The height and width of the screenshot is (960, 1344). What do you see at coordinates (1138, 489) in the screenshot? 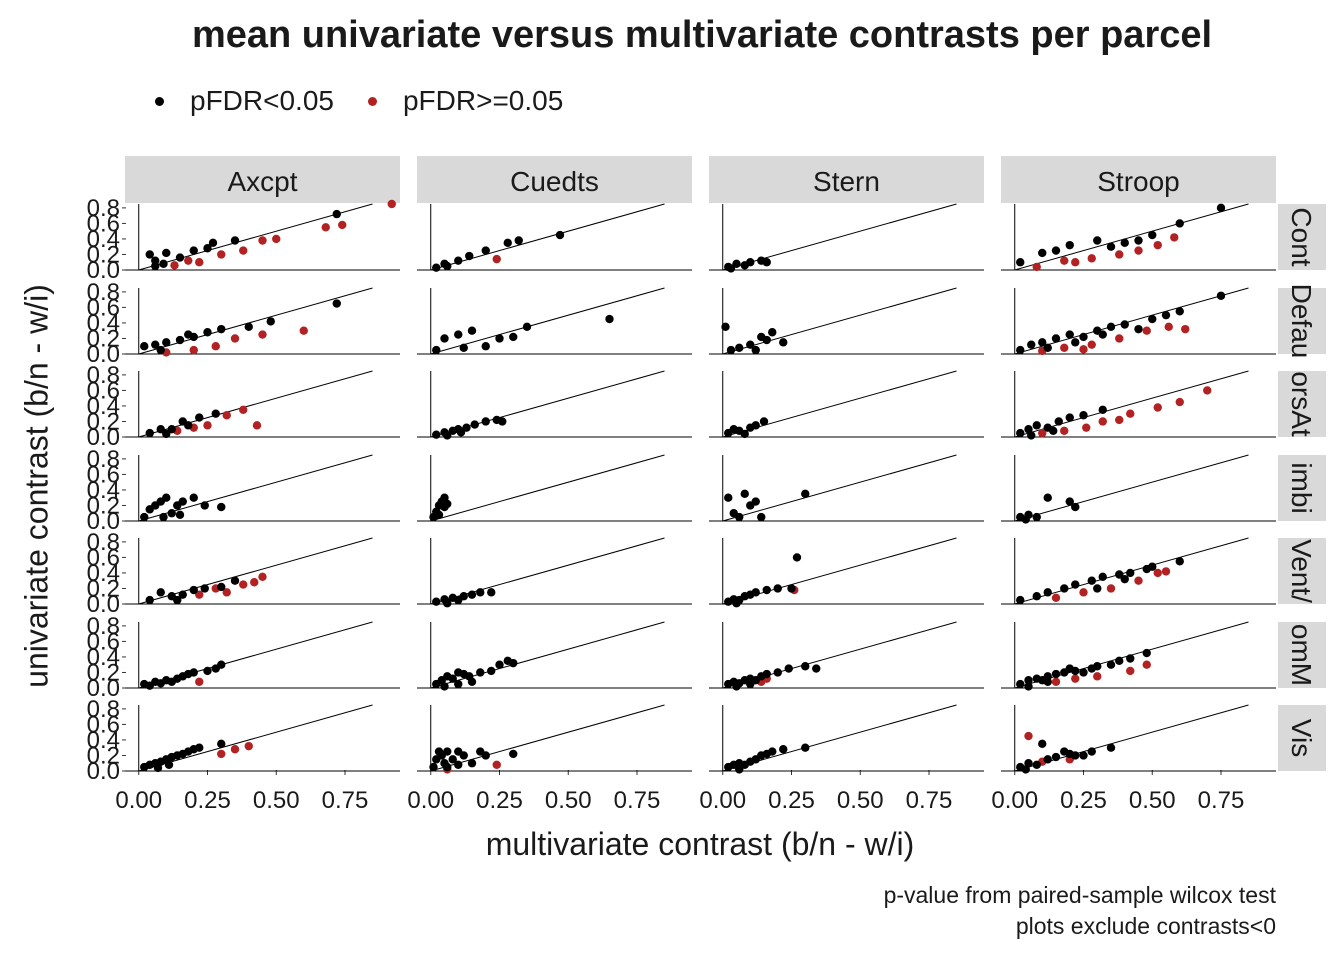
I see `panel-limbic-stroop` at bounding box center [1138, 489].